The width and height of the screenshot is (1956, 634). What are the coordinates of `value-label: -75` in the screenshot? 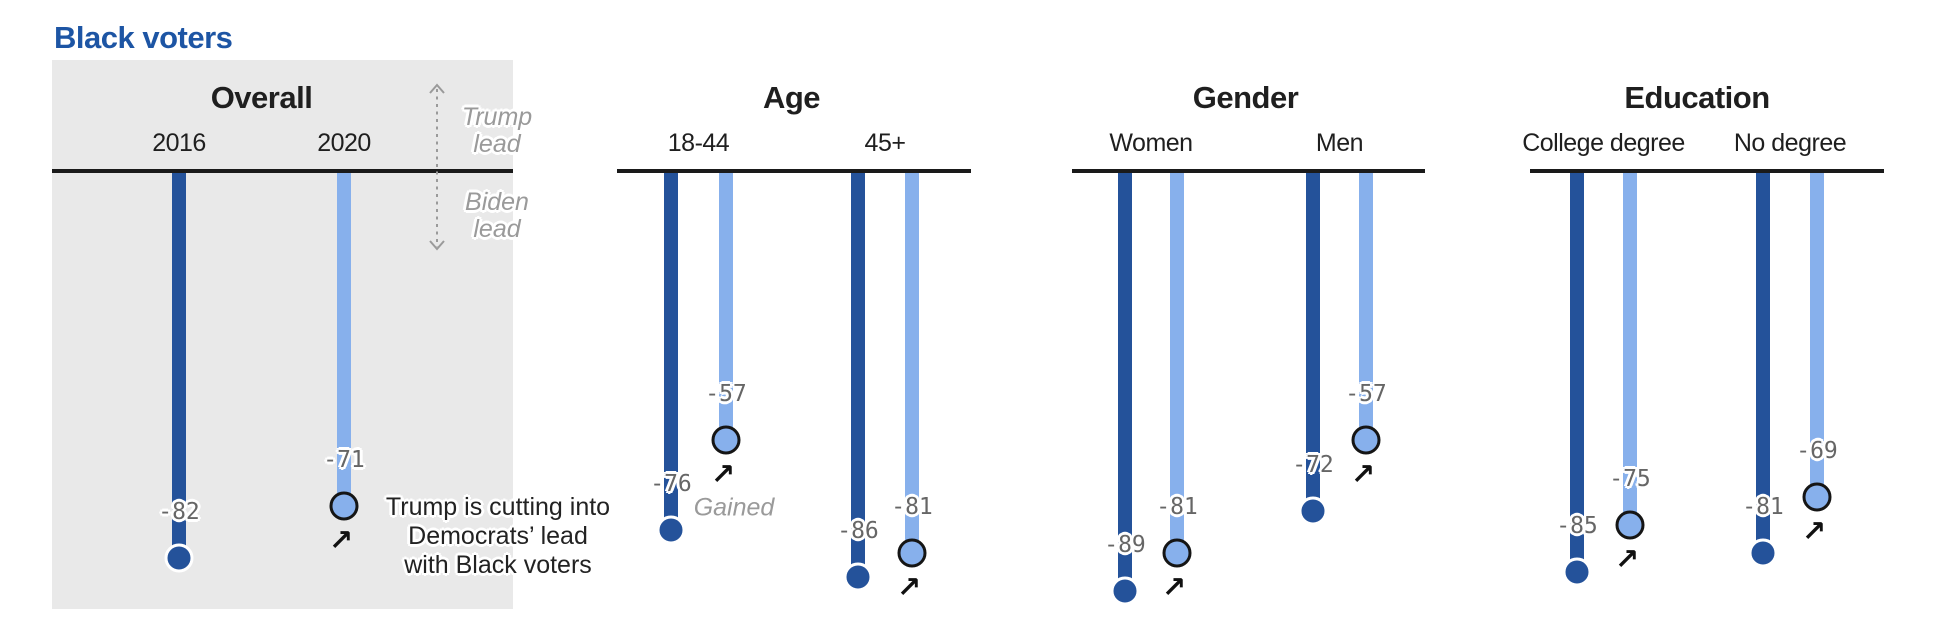 It's located at (1630, 479).